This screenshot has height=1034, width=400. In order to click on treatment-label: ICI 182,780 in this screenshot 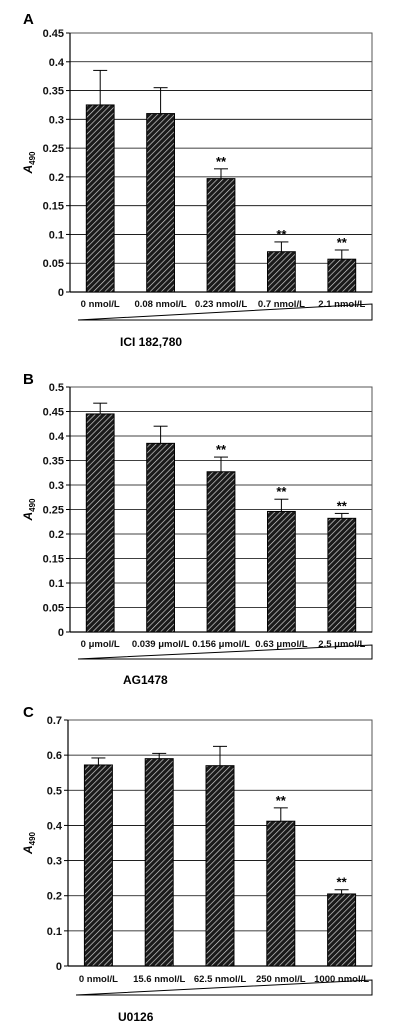, I will do `click(151, 342)`.